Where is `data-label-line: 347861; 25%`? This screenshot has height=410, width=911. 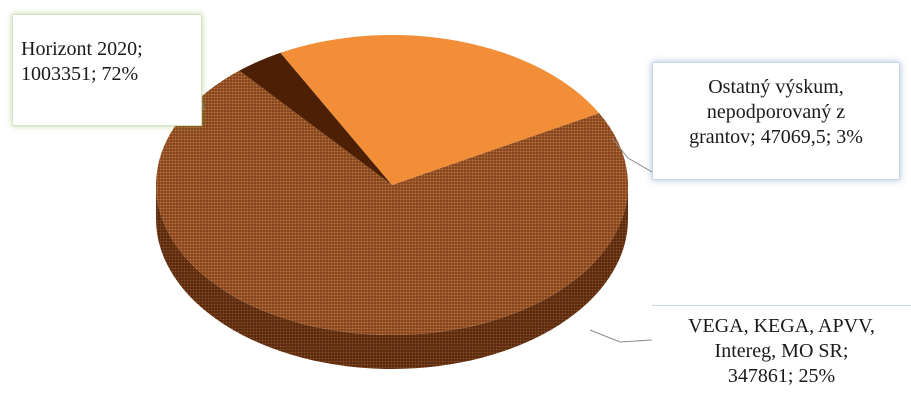 data-label-line: 347861; 25% is located at coordinates (781, 376).